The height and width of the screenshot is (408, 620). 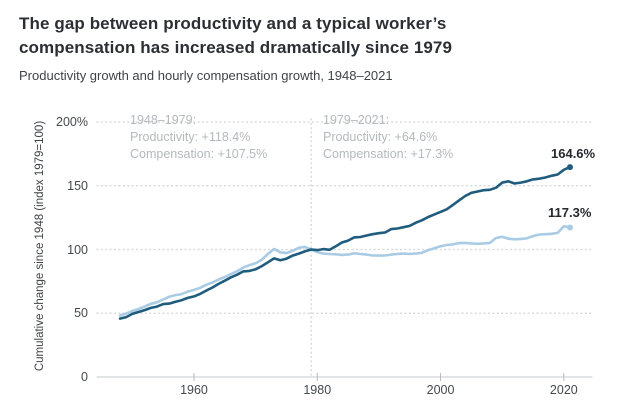 What do you see at coordinates (388, 154) in the screenshot?
I see `annotation-compensation: Compensation: +17.3%` at bounding box center [388, 154].